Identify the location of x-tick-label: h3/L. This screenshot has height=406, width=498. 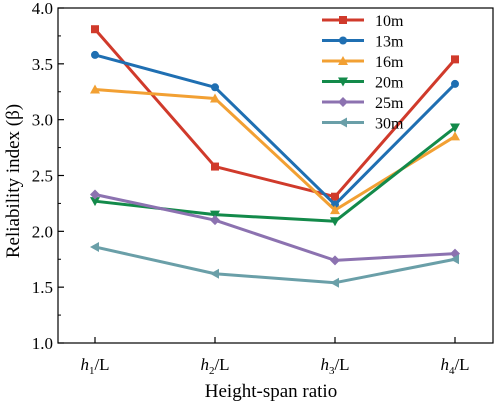
(334, 366).